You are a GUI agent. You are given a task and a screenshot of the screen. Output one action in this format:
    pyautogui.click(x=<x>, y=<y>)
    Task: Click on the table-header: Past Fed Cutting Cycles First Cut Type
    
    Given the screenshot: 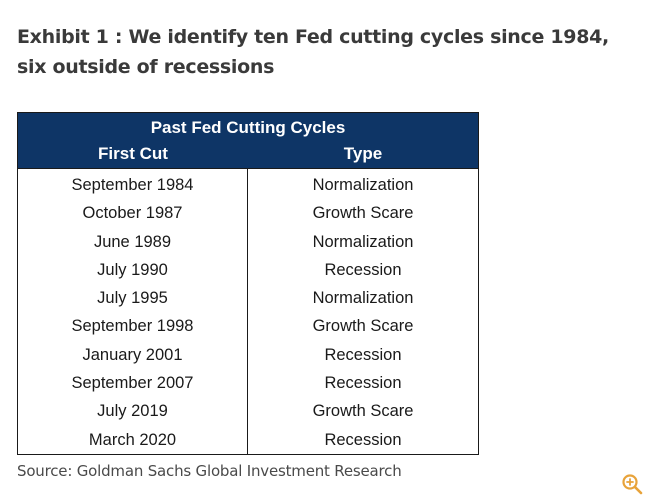 What is the action you would take?
    pyautogui.click(x=248, y=141)
    